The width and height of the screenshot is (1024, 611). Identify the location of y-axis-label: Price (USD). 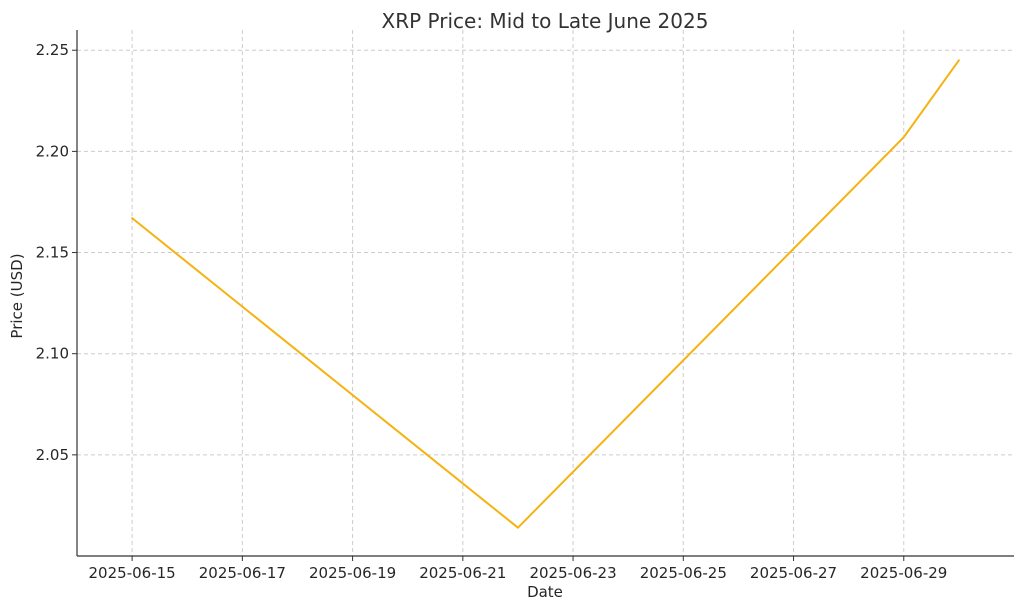
(17, 295).